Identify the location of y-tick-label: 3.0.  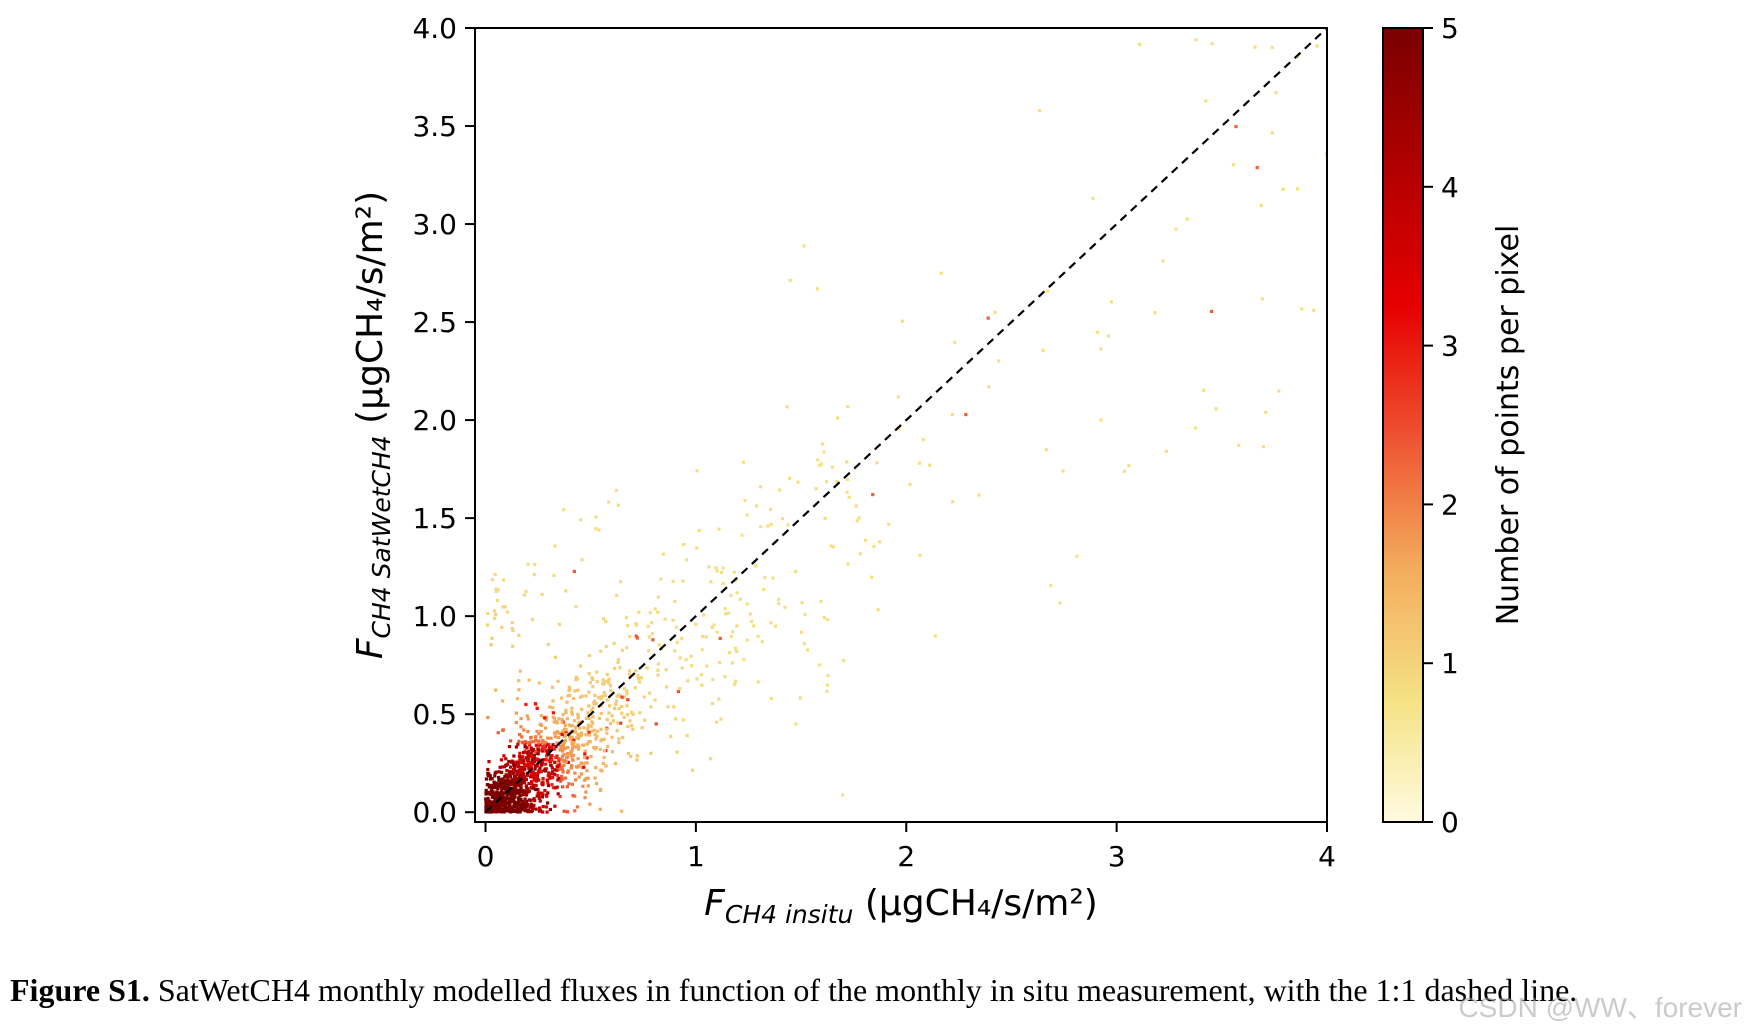
(434, 224).